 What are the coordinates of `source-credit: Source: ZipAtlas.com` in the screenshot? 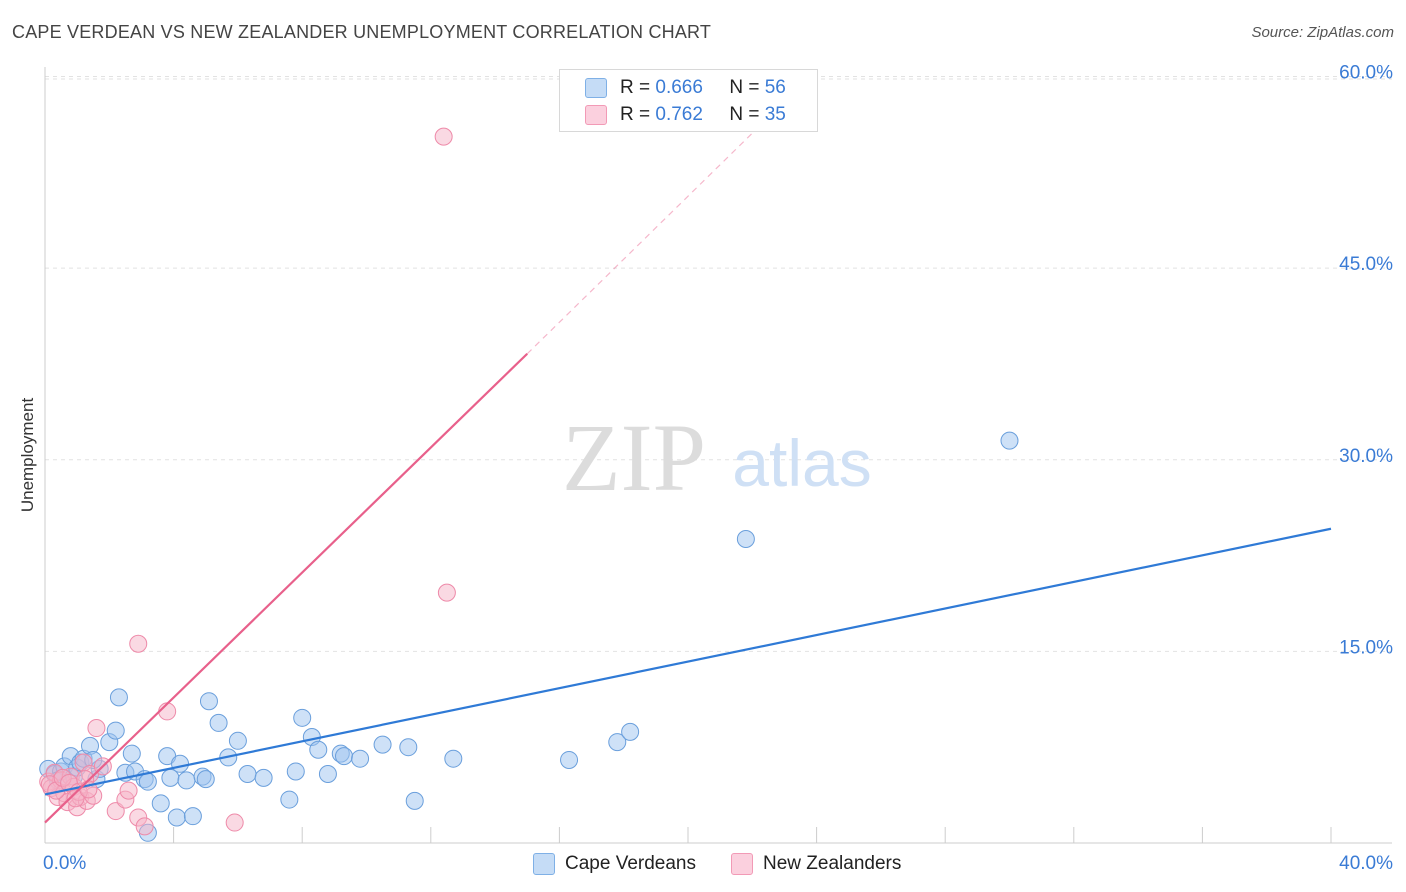 It's located at (1322, 32).